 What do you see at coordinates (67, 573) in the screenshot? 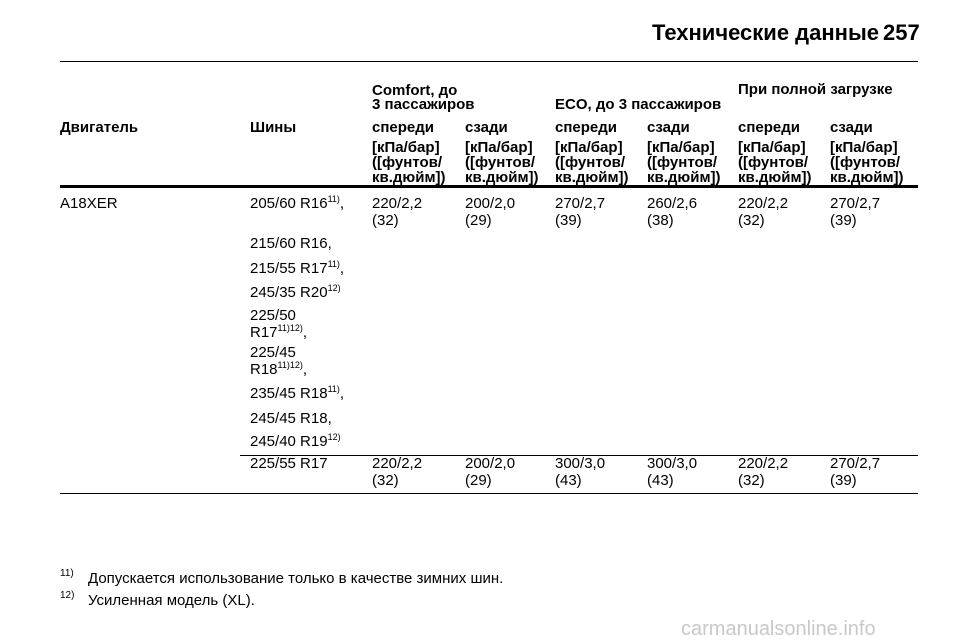
I see `footnote-mark: 11)` at bounding box center [67, 573].